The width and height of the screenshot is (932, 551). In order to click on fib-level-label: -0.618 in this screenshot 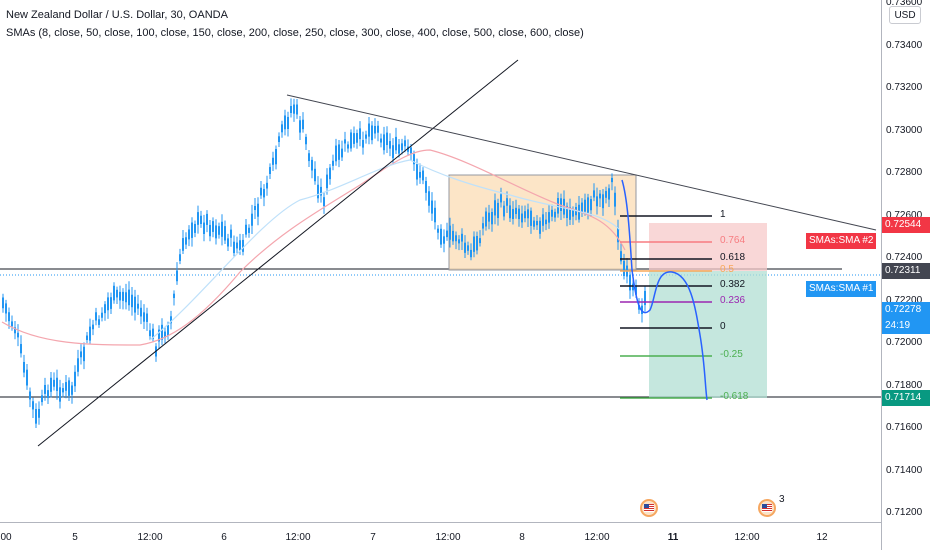, I will do `click(734, 396)`.